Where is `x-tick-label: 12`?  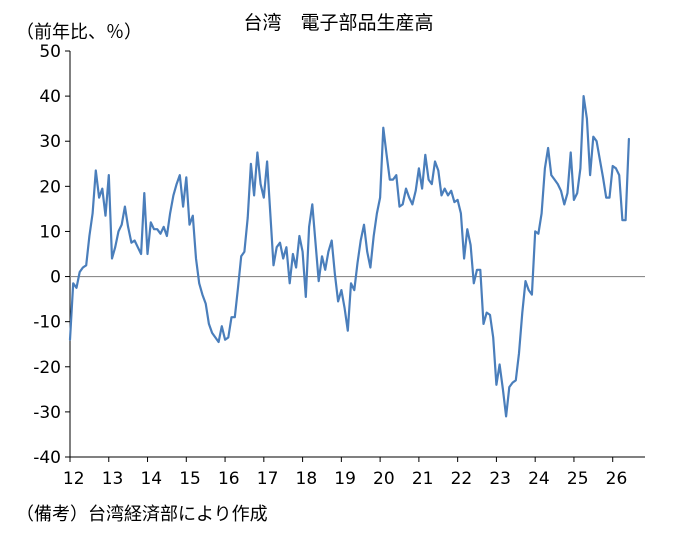 x-tick-label: 12 is located at coordinates (74, 479).